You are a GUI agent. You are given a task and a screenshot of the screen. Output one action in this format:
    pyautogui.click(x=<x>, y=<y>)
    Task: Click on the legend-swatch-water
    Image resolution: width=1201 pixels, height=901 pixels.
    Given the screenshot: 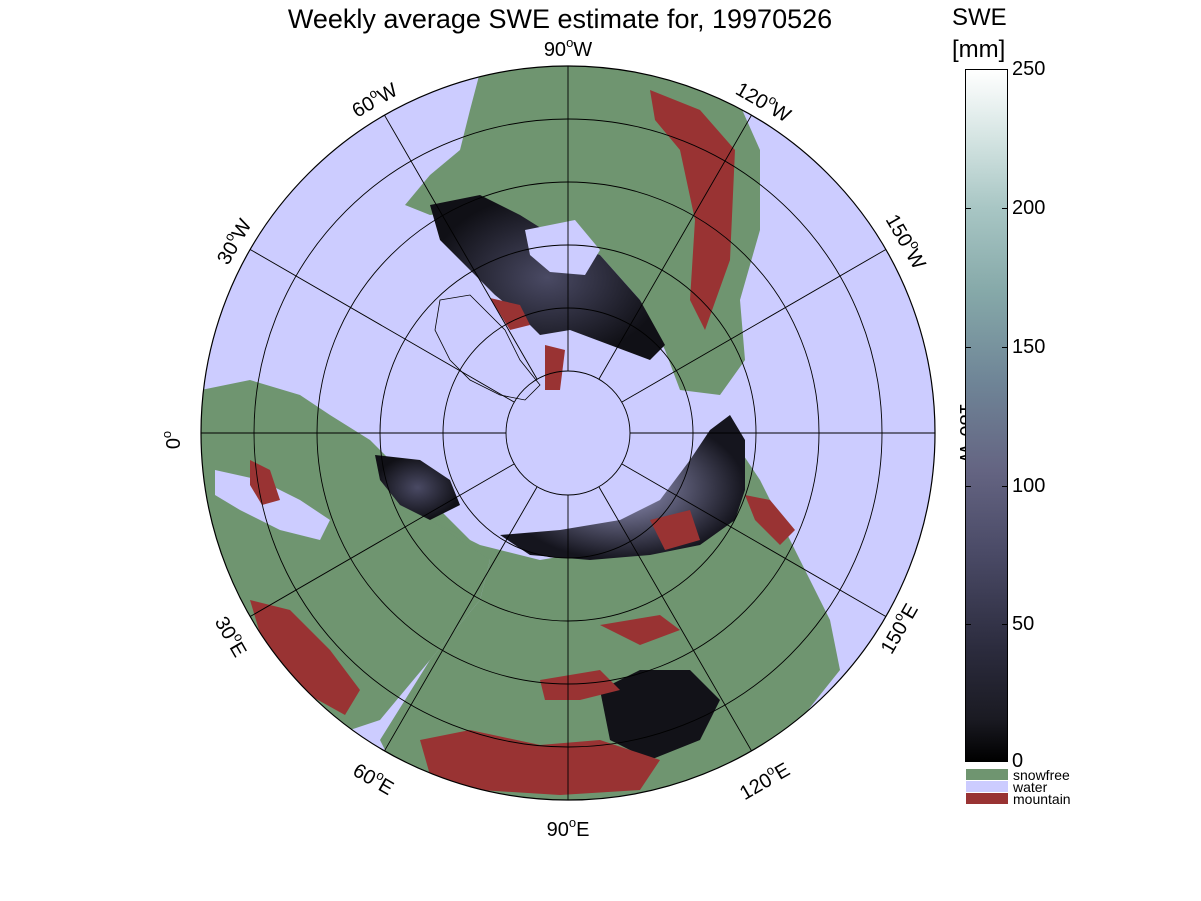 What is the action you would take?
    pyautogui.click(x=987, y=786)
    